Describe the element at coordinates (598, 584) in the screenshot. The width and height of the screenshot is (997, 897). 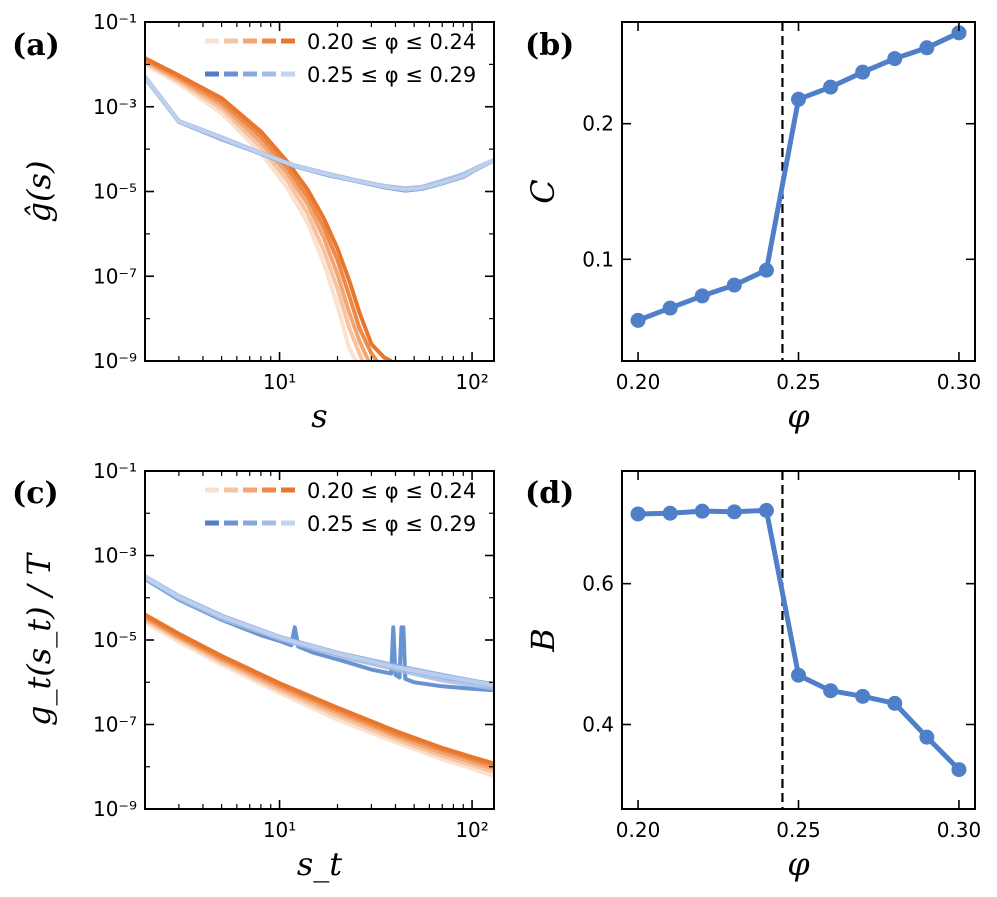
I see `y-tick-label: 0.6` at that location.